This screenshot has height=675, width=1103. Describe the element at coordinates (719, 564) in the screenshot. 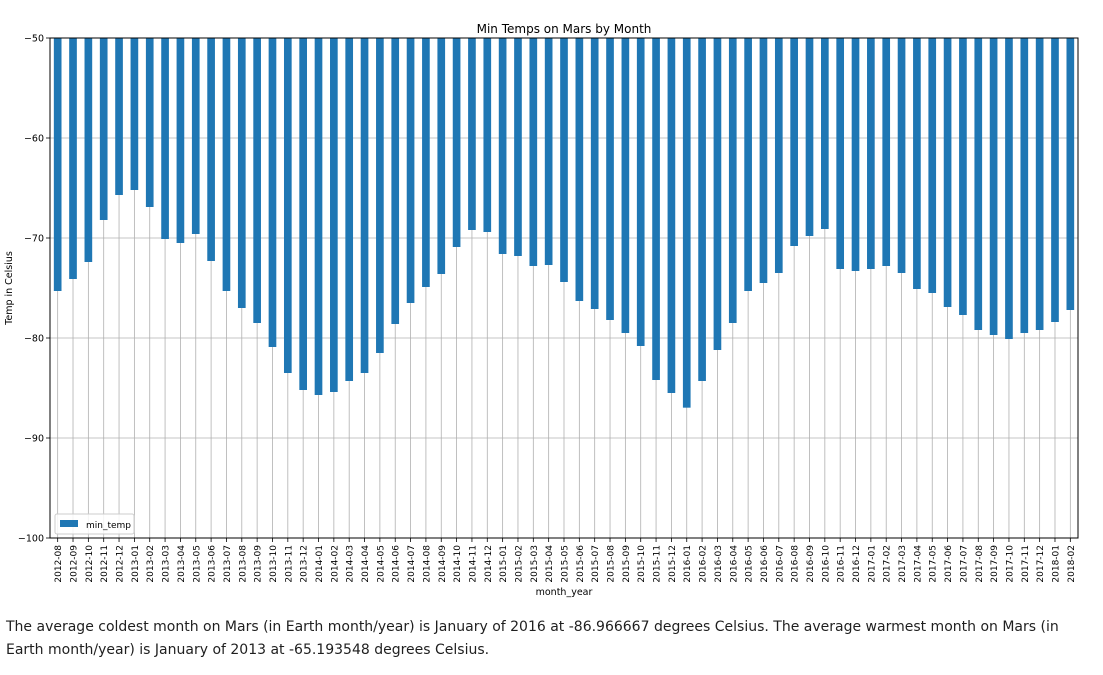

I see `x-tick-label: 2016-03` at that location.